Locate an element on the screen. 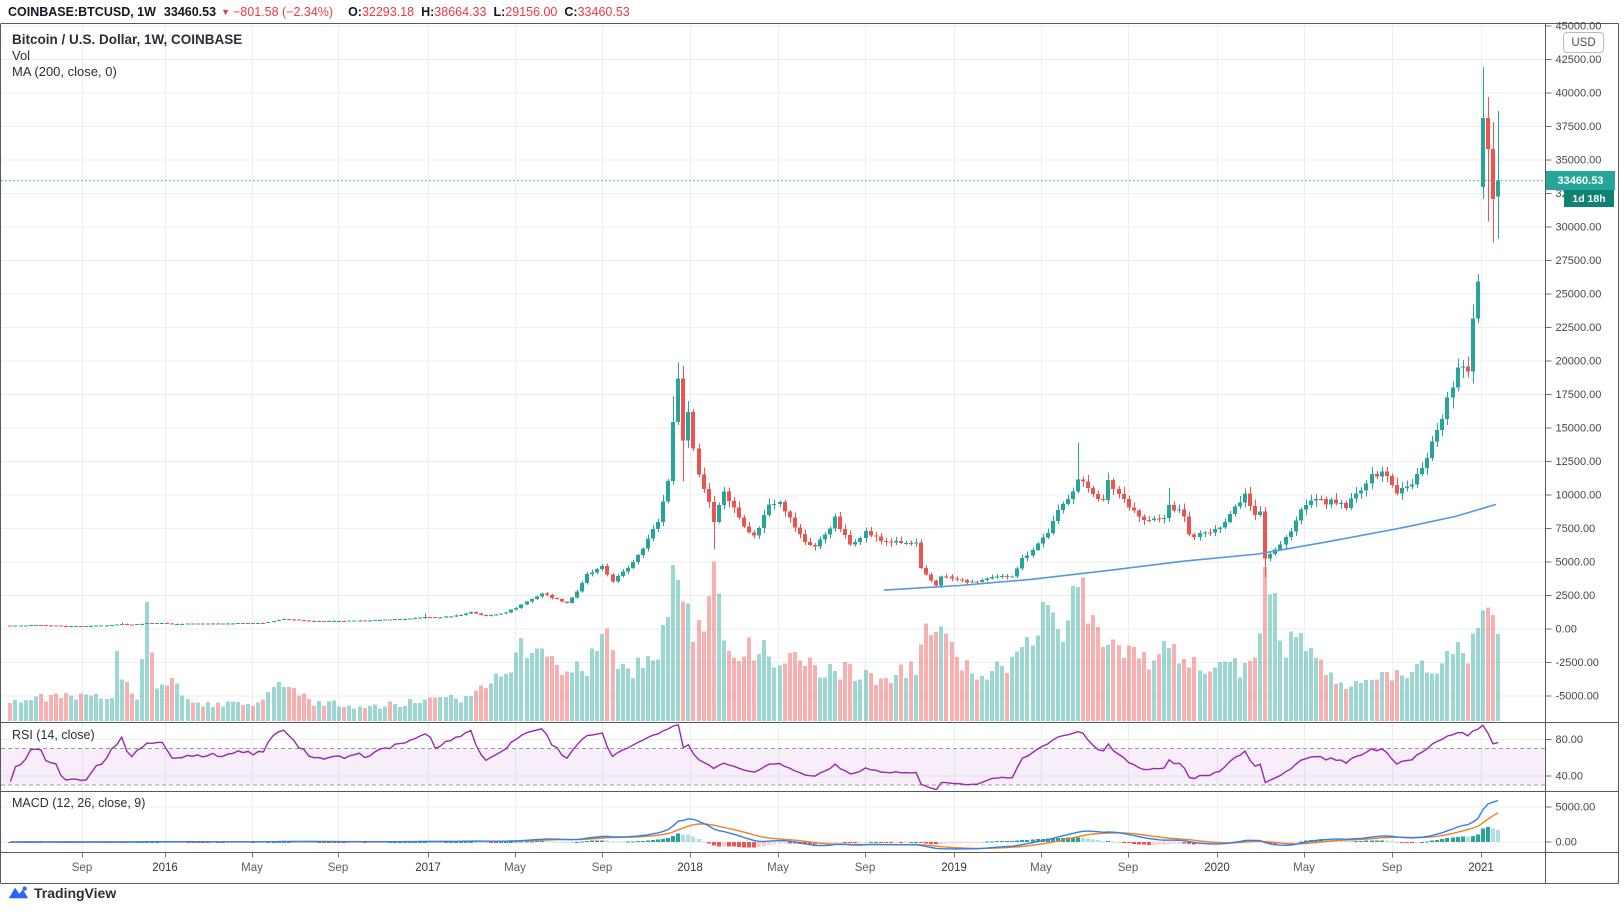 The width and height of the screenshot is (1624, 914). tradingview-attribution: TradingView is located at coordinates (62, 893).